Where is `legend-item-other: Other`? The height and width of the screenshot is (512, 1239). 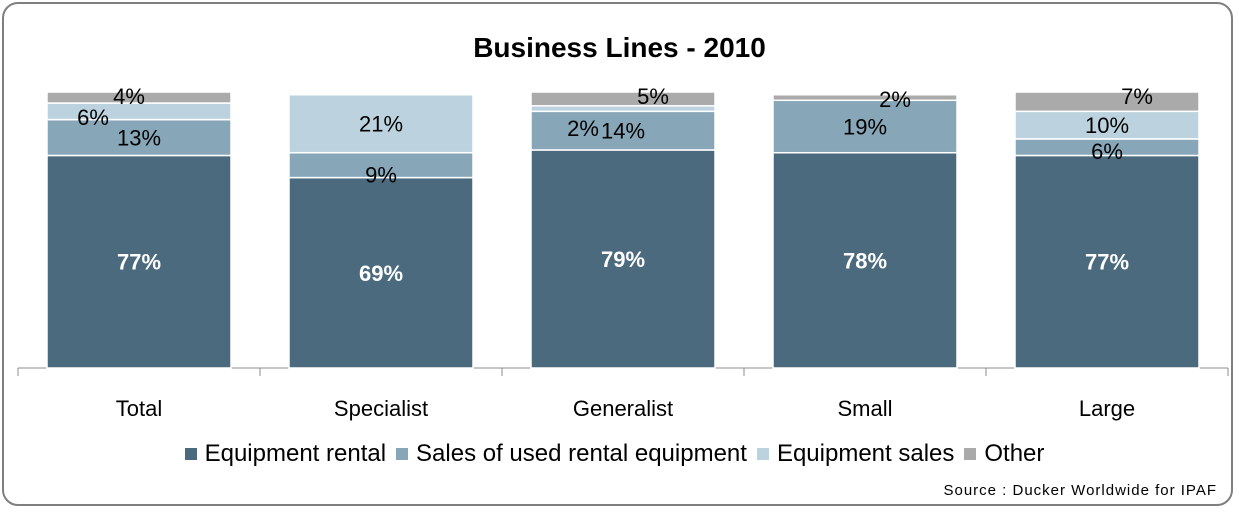 legend-item-other: Other is located at coordinates (1004, 454).